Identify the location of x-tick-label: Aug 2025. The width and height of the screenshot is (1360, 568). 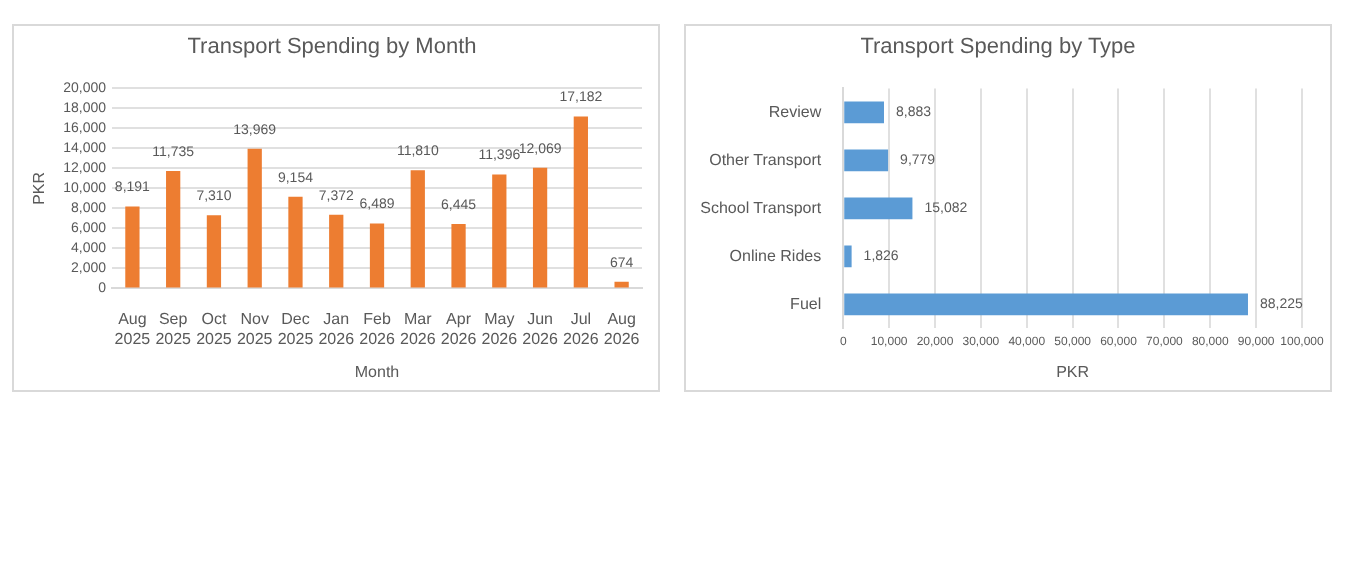
(133, 329).